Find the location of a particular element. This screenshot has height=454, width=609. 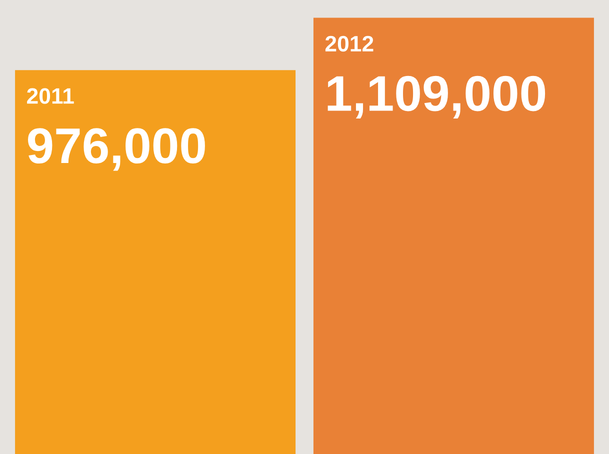

x-tick-label: 2012 is located at coordinates (349, 44).